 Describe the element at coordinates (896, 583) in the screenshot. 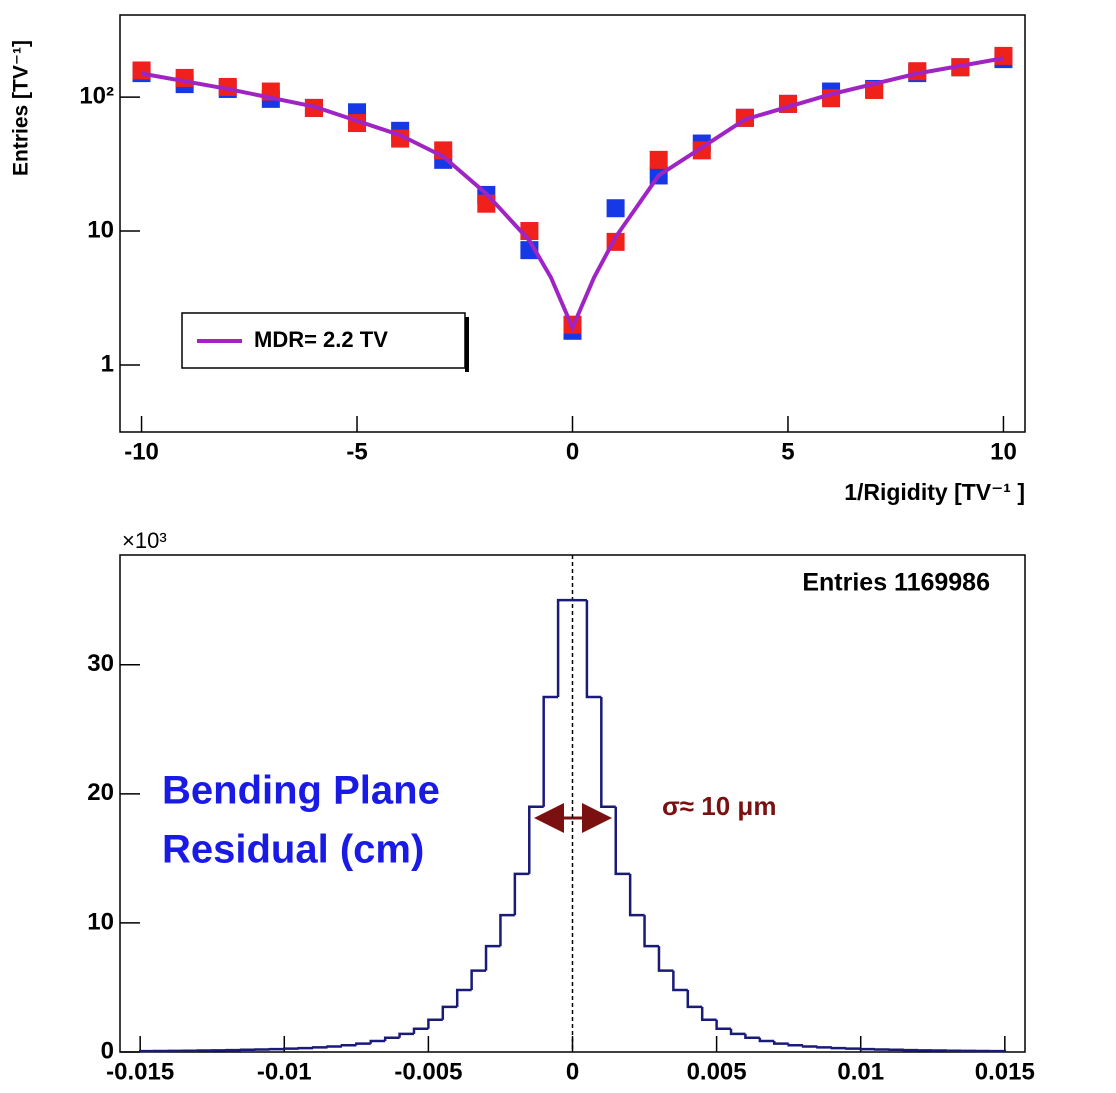

I see `stats-box: Entries 1169986` at that location.